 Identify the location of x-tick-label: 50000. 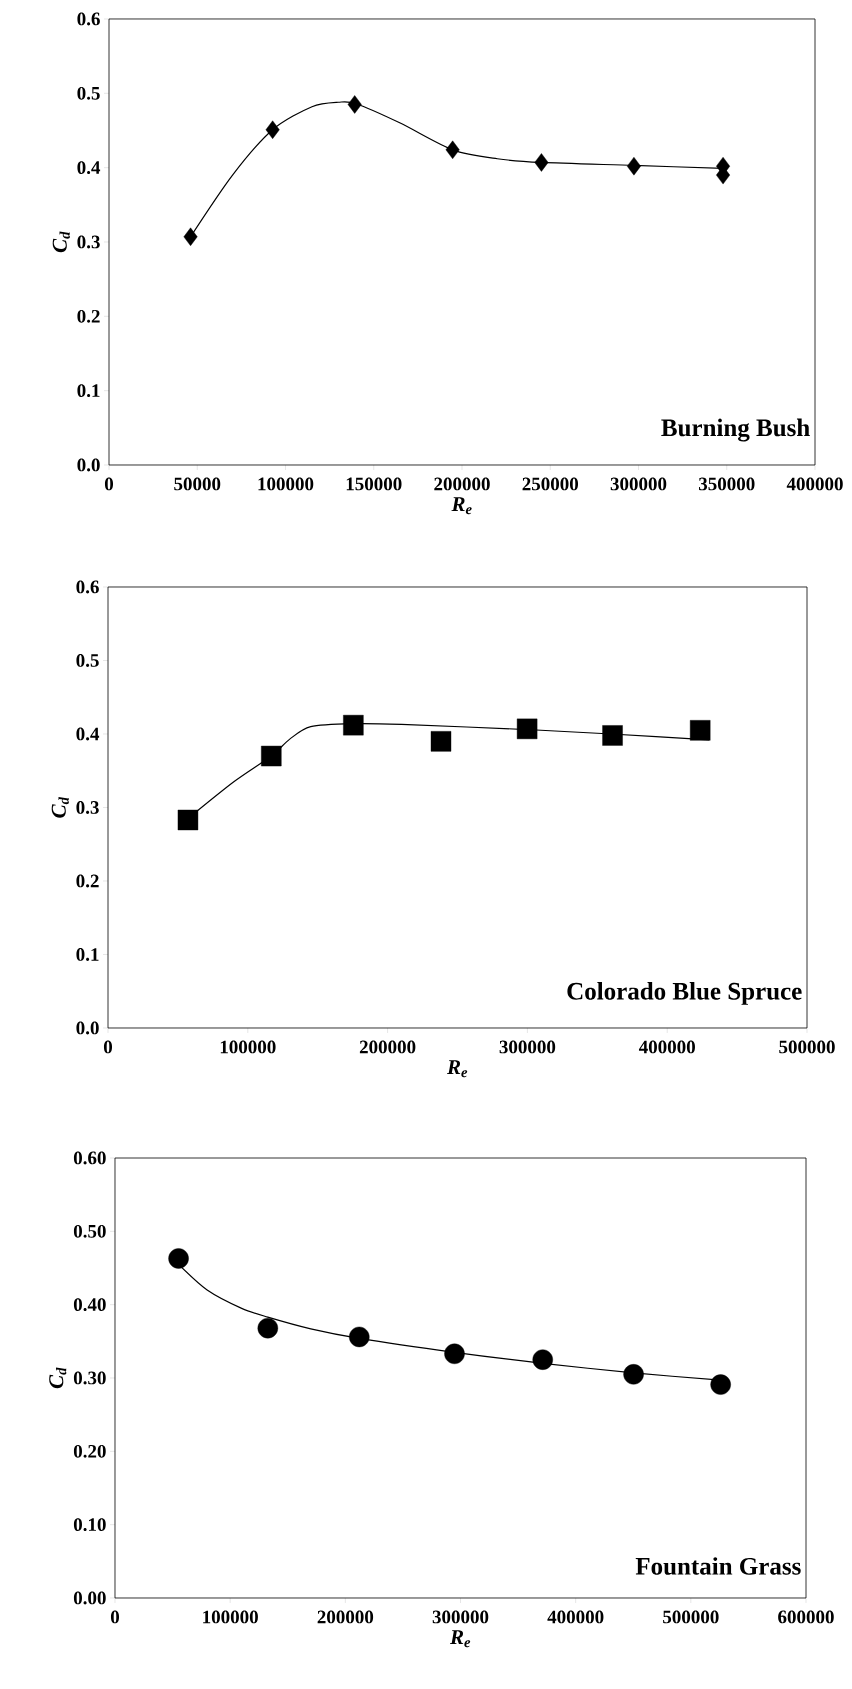
(197, 484).